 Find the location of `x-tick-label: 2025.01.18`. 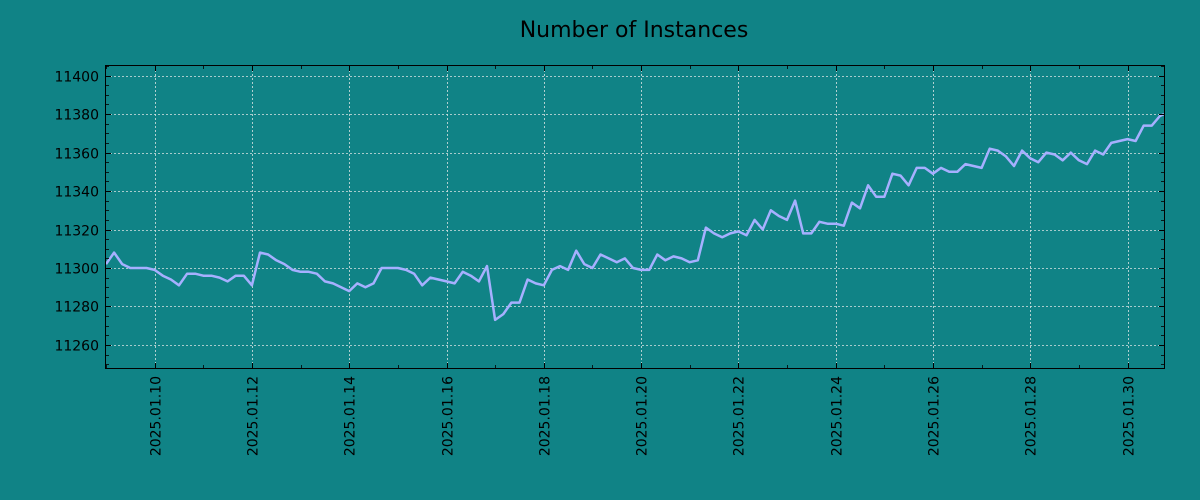

x-tick-label: 2025.01.18 is located at coordinates (546, 416).